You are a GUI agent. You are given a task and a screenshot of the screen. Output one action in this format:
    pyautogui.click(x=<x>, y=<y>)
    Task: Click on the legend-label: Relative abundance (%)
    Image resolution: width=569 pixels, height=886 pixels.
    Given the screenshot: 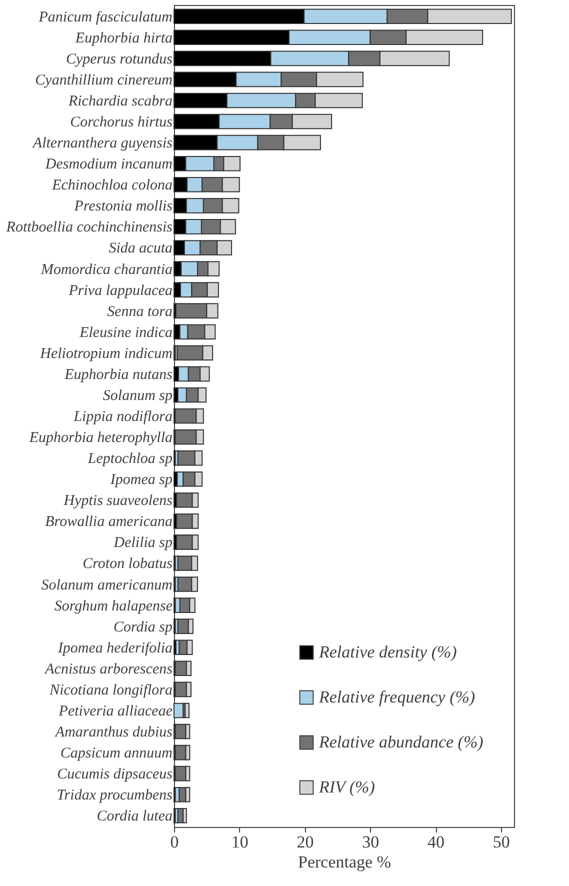 What is the action you would take?
    pyautogui.click(x=401, y=742)
    